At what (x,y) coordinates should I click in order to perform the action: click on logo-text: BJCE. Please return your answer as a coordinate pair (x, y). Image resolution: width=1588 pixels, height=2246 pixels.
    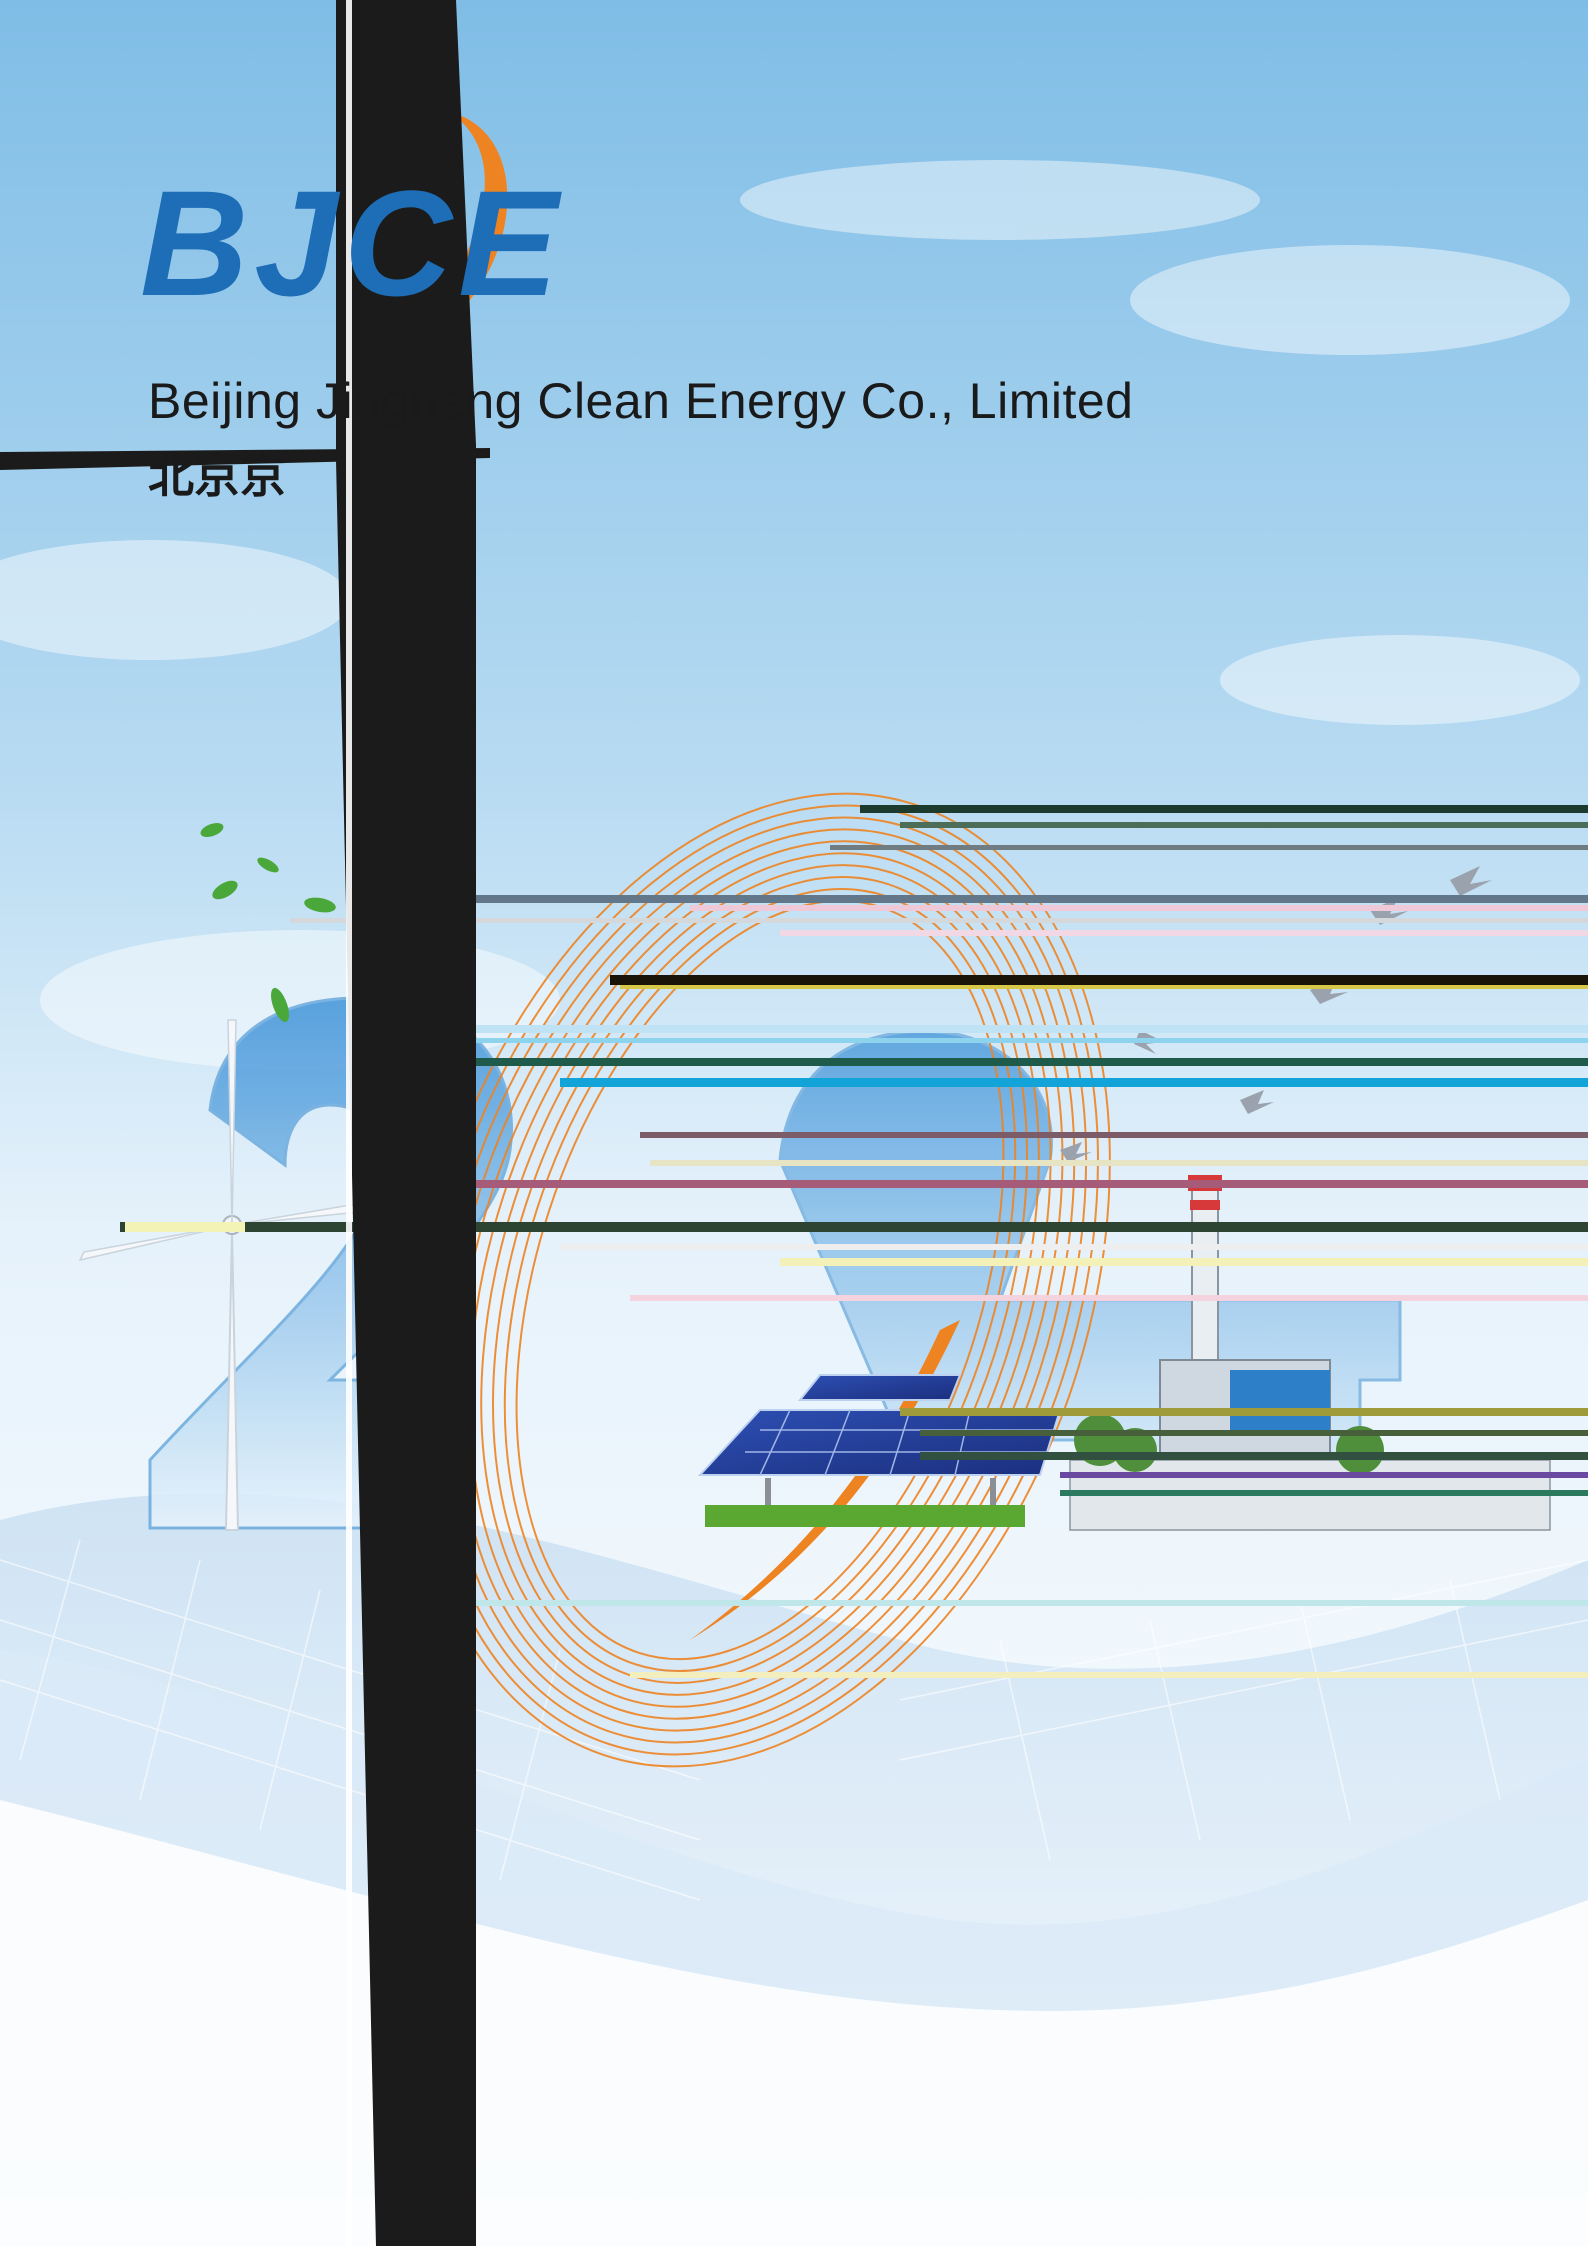
    Looking at the image, I should click on (352, 243).